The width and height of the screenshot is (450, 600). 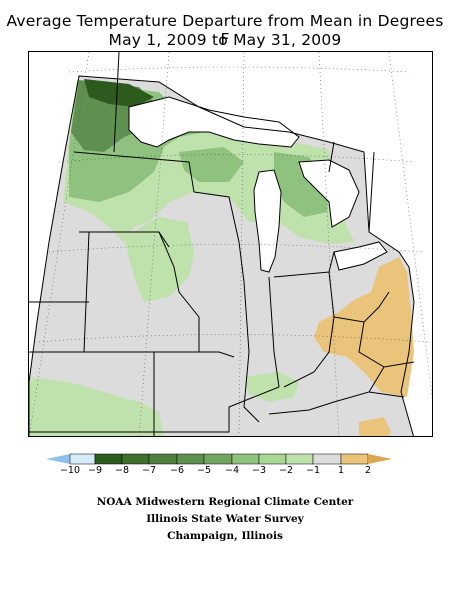 I want to click on zone-light-green-south-central, so click(x=271, y=387).